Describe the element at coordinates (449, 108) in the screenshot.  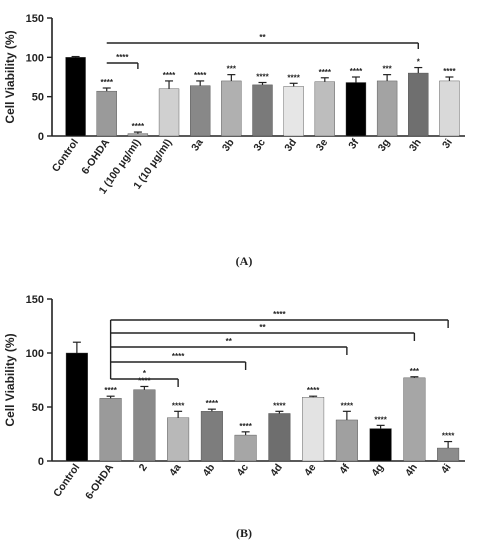
I see `bar-3i` at that location.